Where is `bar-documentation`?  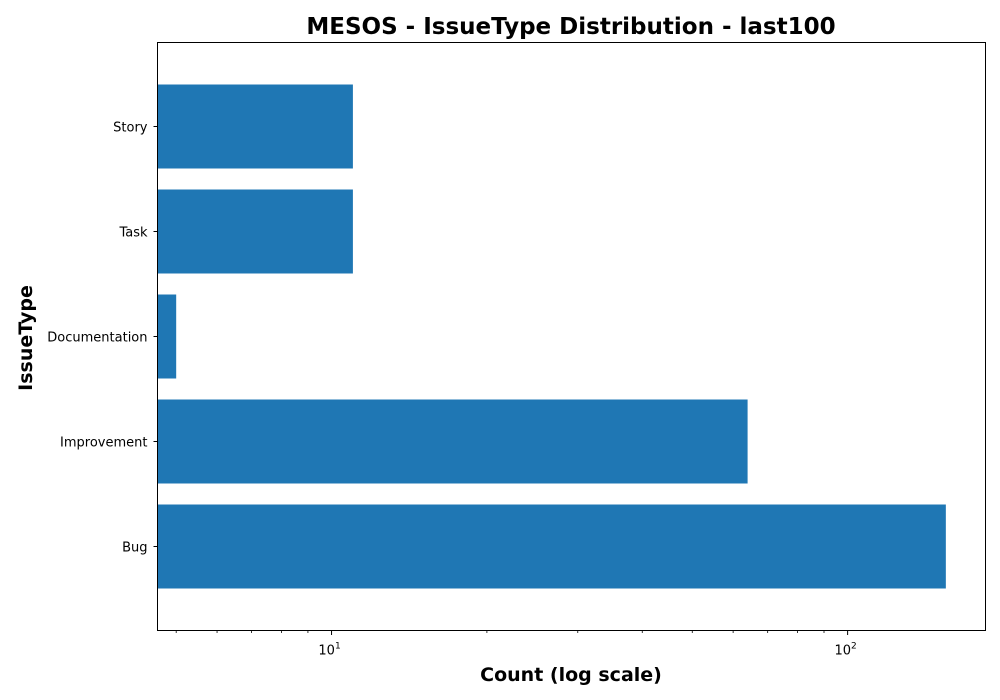
bar-documentation is located at coordinates (167, 336).